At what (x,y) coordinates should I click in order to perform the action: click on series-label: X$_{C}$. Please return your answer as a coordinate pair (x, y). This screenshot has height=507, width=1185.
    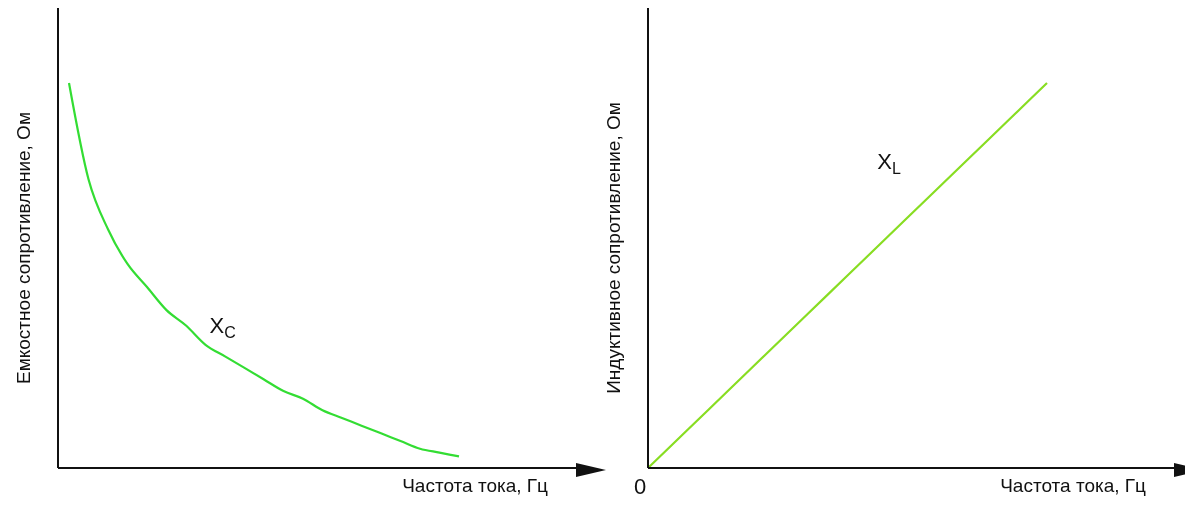
    Looking at the image, I should click on (222, 326).